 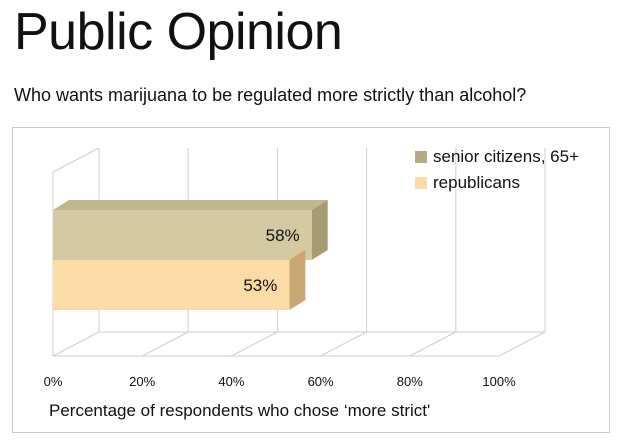 What do you see at coordinates (497, 169) in the screenshot?
I see `legend-layer: senior citizens, 65+ republicans` at bounding box center [497, 169].